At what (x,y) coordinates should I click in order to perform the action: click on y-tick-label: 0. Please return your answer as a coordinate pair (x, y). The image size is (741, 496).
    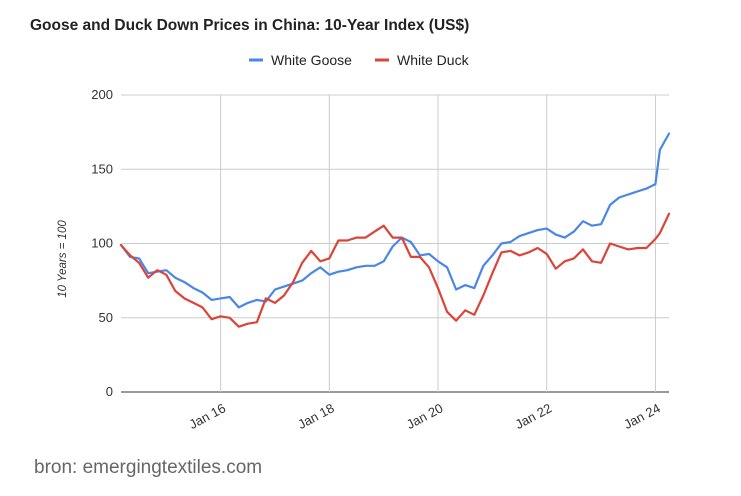
    Looking at the image, I should click on (109, 391).